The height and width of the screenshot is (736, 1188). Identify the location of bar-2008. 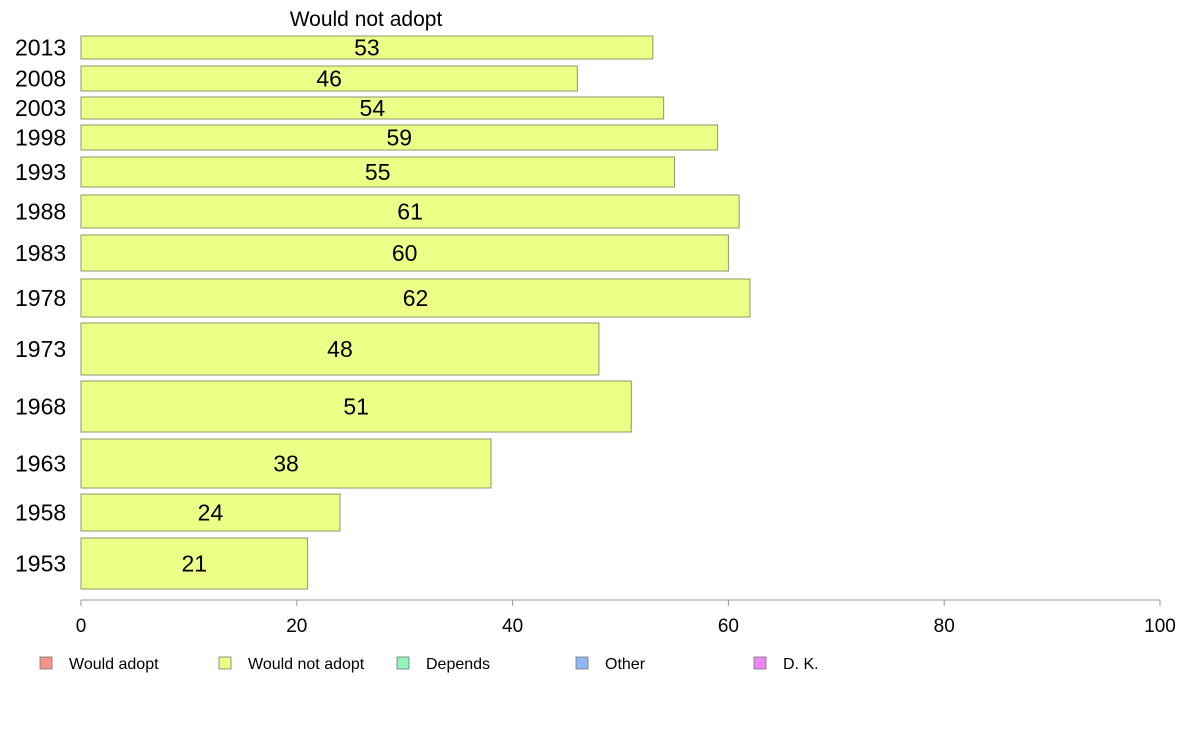
(329, 78).